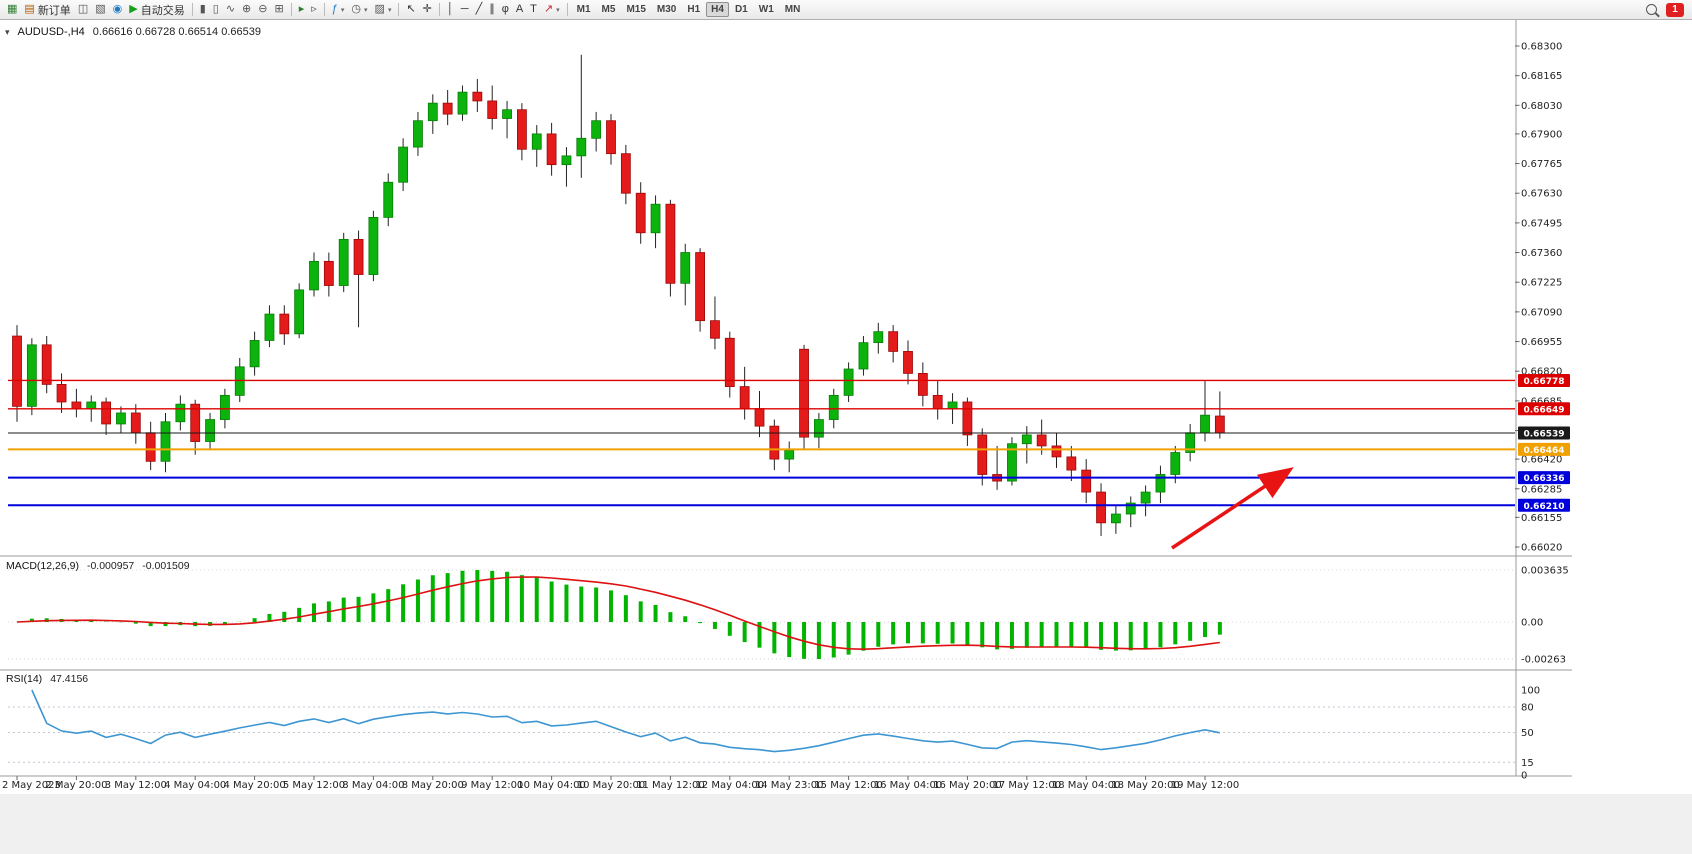 The image size is (1692, 854). Describe the element at coordinates (1544, 410) in the screenshot. I see `resistance-line-2-price-tag-label: 0.66649` at that location.